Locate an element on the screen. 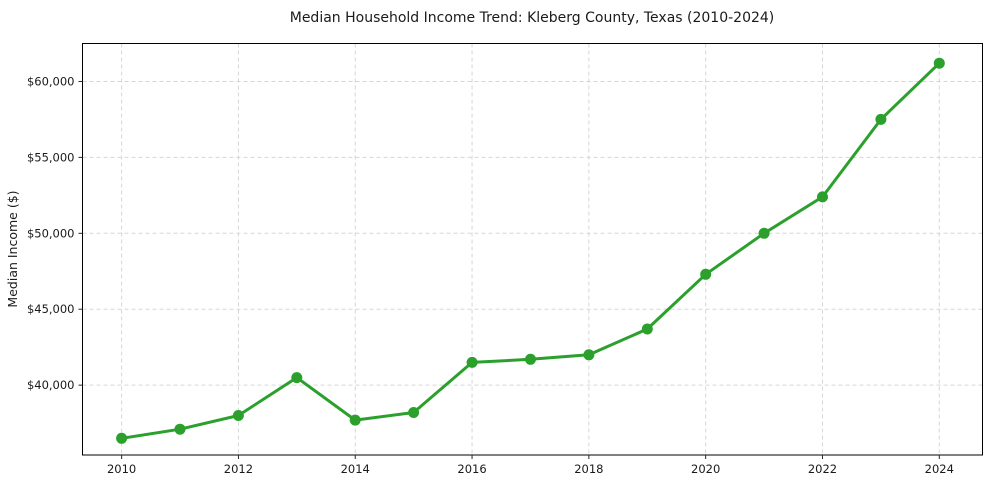  x-tick-label: 2010 is located at coordinates (121, 469).